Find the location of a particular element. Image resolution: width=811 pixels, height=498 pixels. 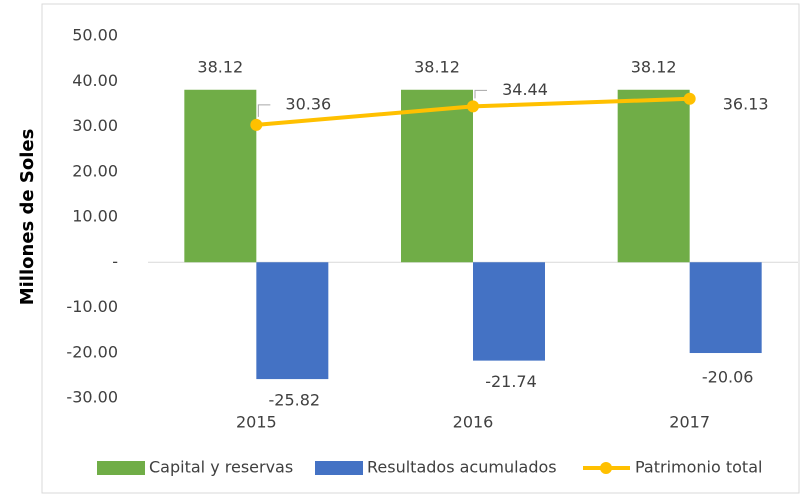

data-label: -25.82 is located at coordinates (295, 400).